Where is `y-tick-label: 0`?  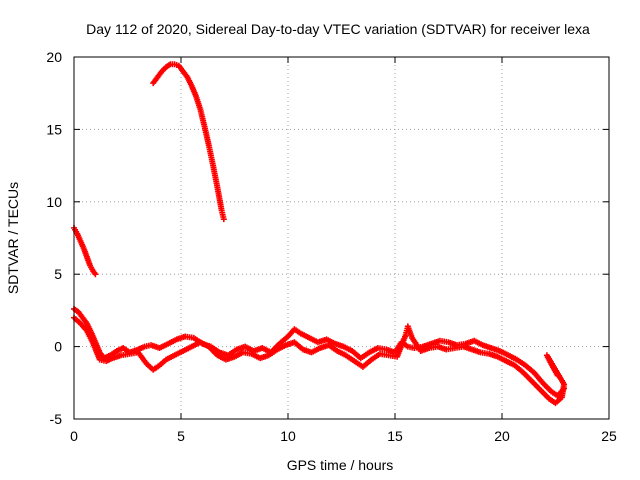 y-tick-label: 0 is located at coordinates (58, 347).